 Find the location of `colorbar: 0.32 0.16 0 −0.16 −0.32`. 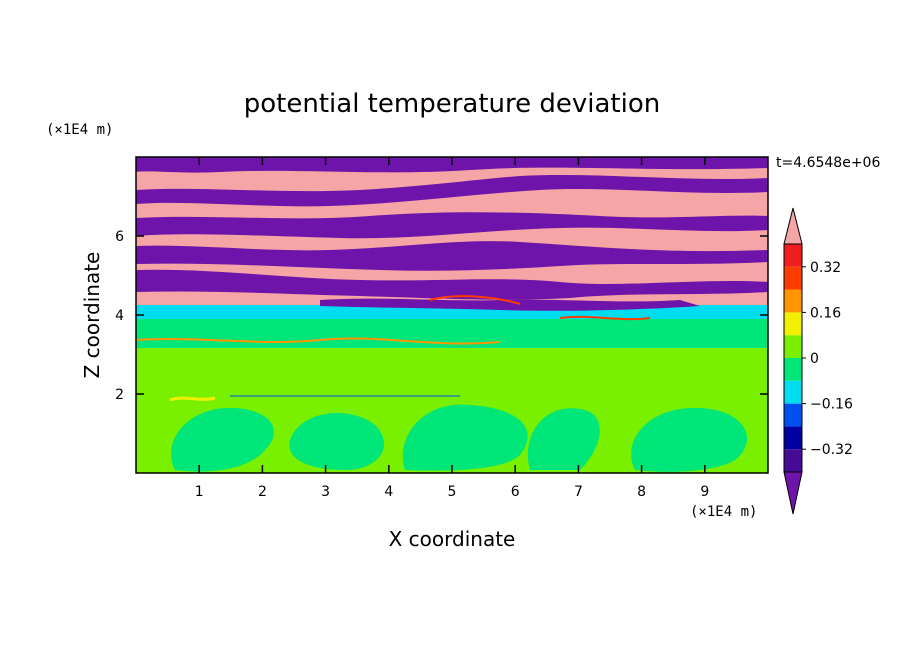

colorbar: 0.32 0.16 0 −0.16 −0.32 is located at coordinates (818, 361).